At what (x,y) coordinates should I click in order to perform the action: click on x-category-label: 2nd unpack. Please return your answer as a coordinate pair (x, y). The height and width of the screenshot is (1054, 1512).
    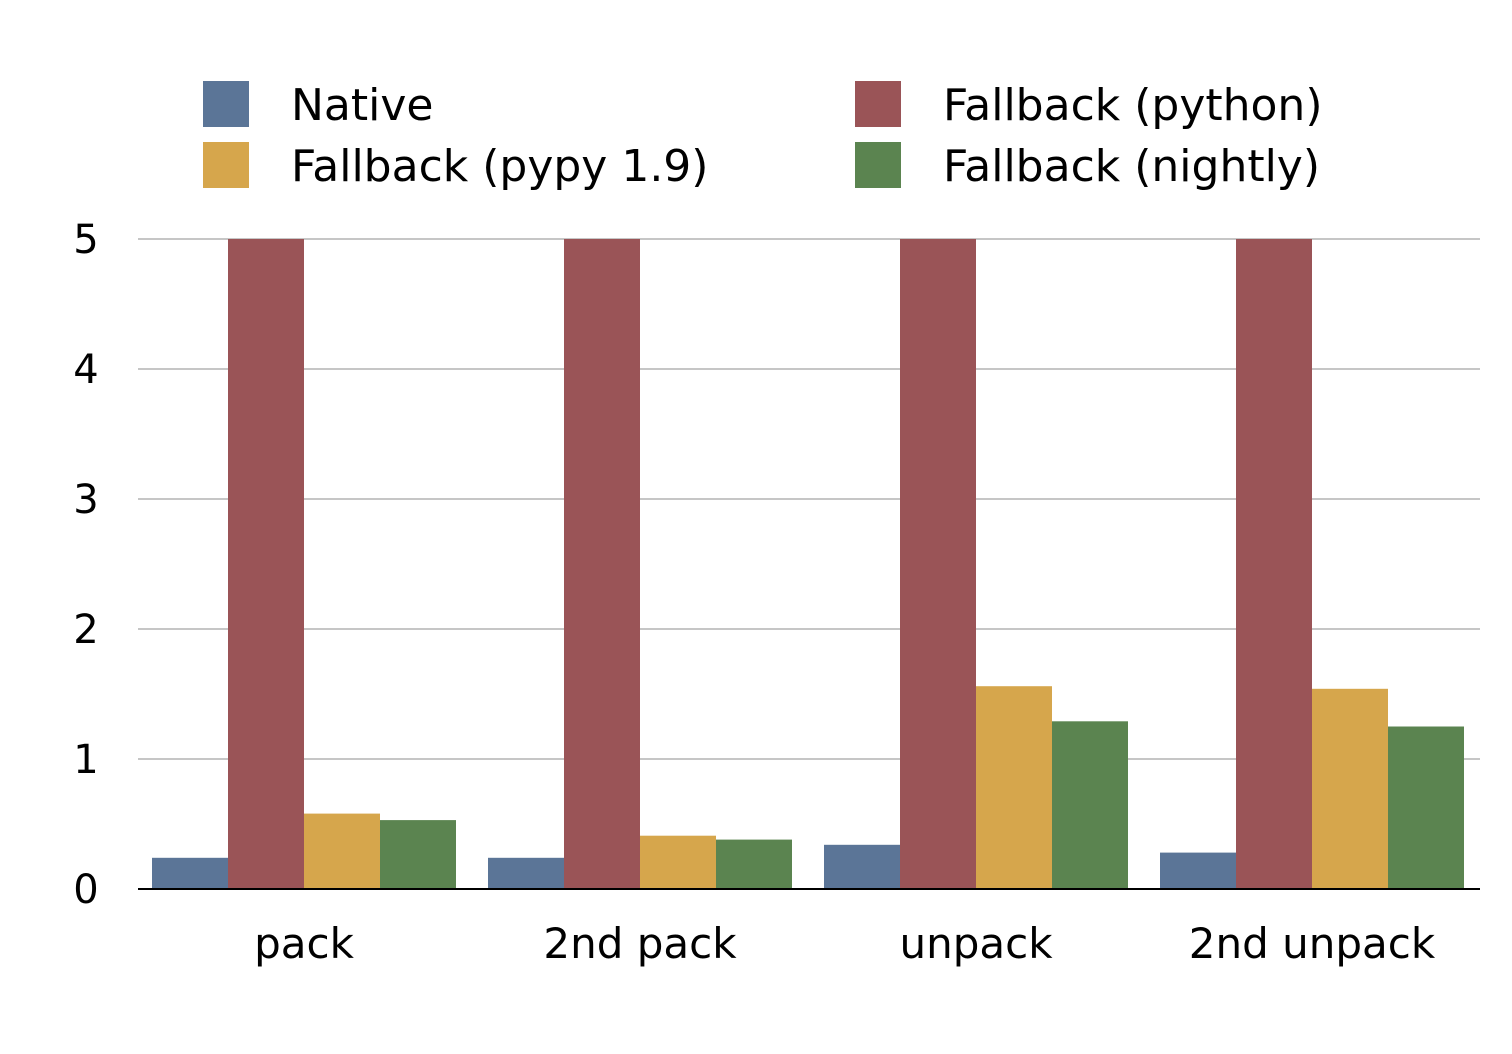
    Looking at the image, I should click on (1312, 943).